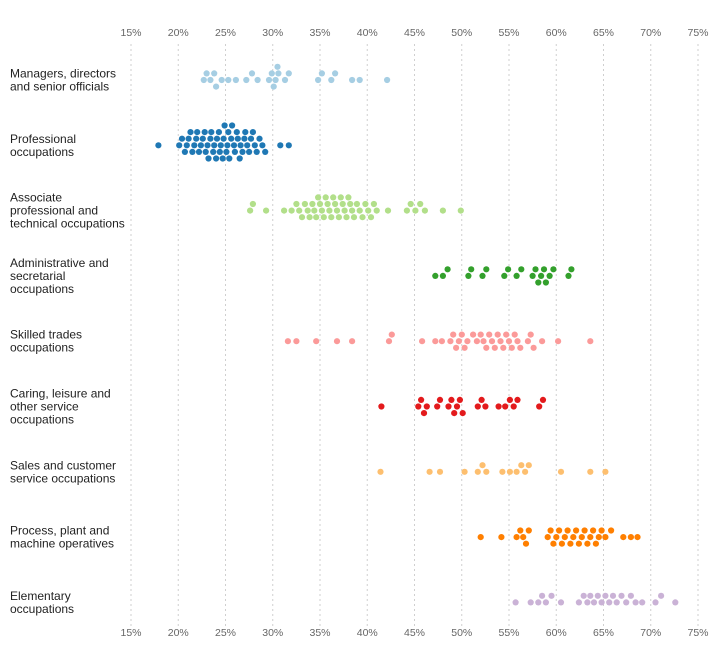 The height and width of the screenshot is (660, 722). I want to click on x-tick-label-top: 55%, so click(508, 33).